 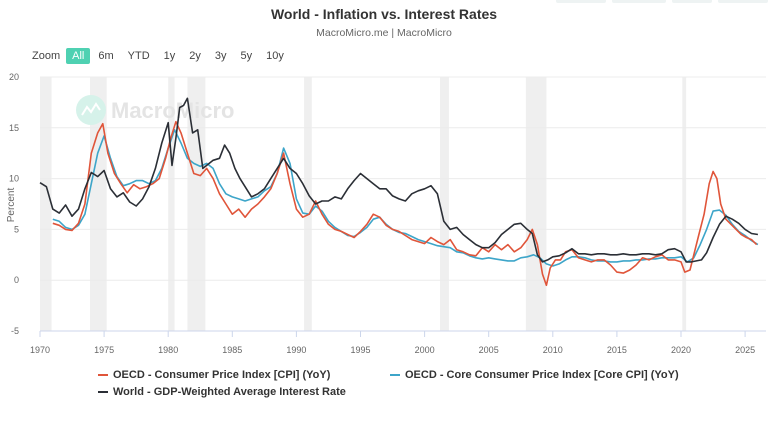 What do you see at coordinates (104, 350) in the screenshot?
I see `x-tick-label: 1975` at bounding box center [104, 350].